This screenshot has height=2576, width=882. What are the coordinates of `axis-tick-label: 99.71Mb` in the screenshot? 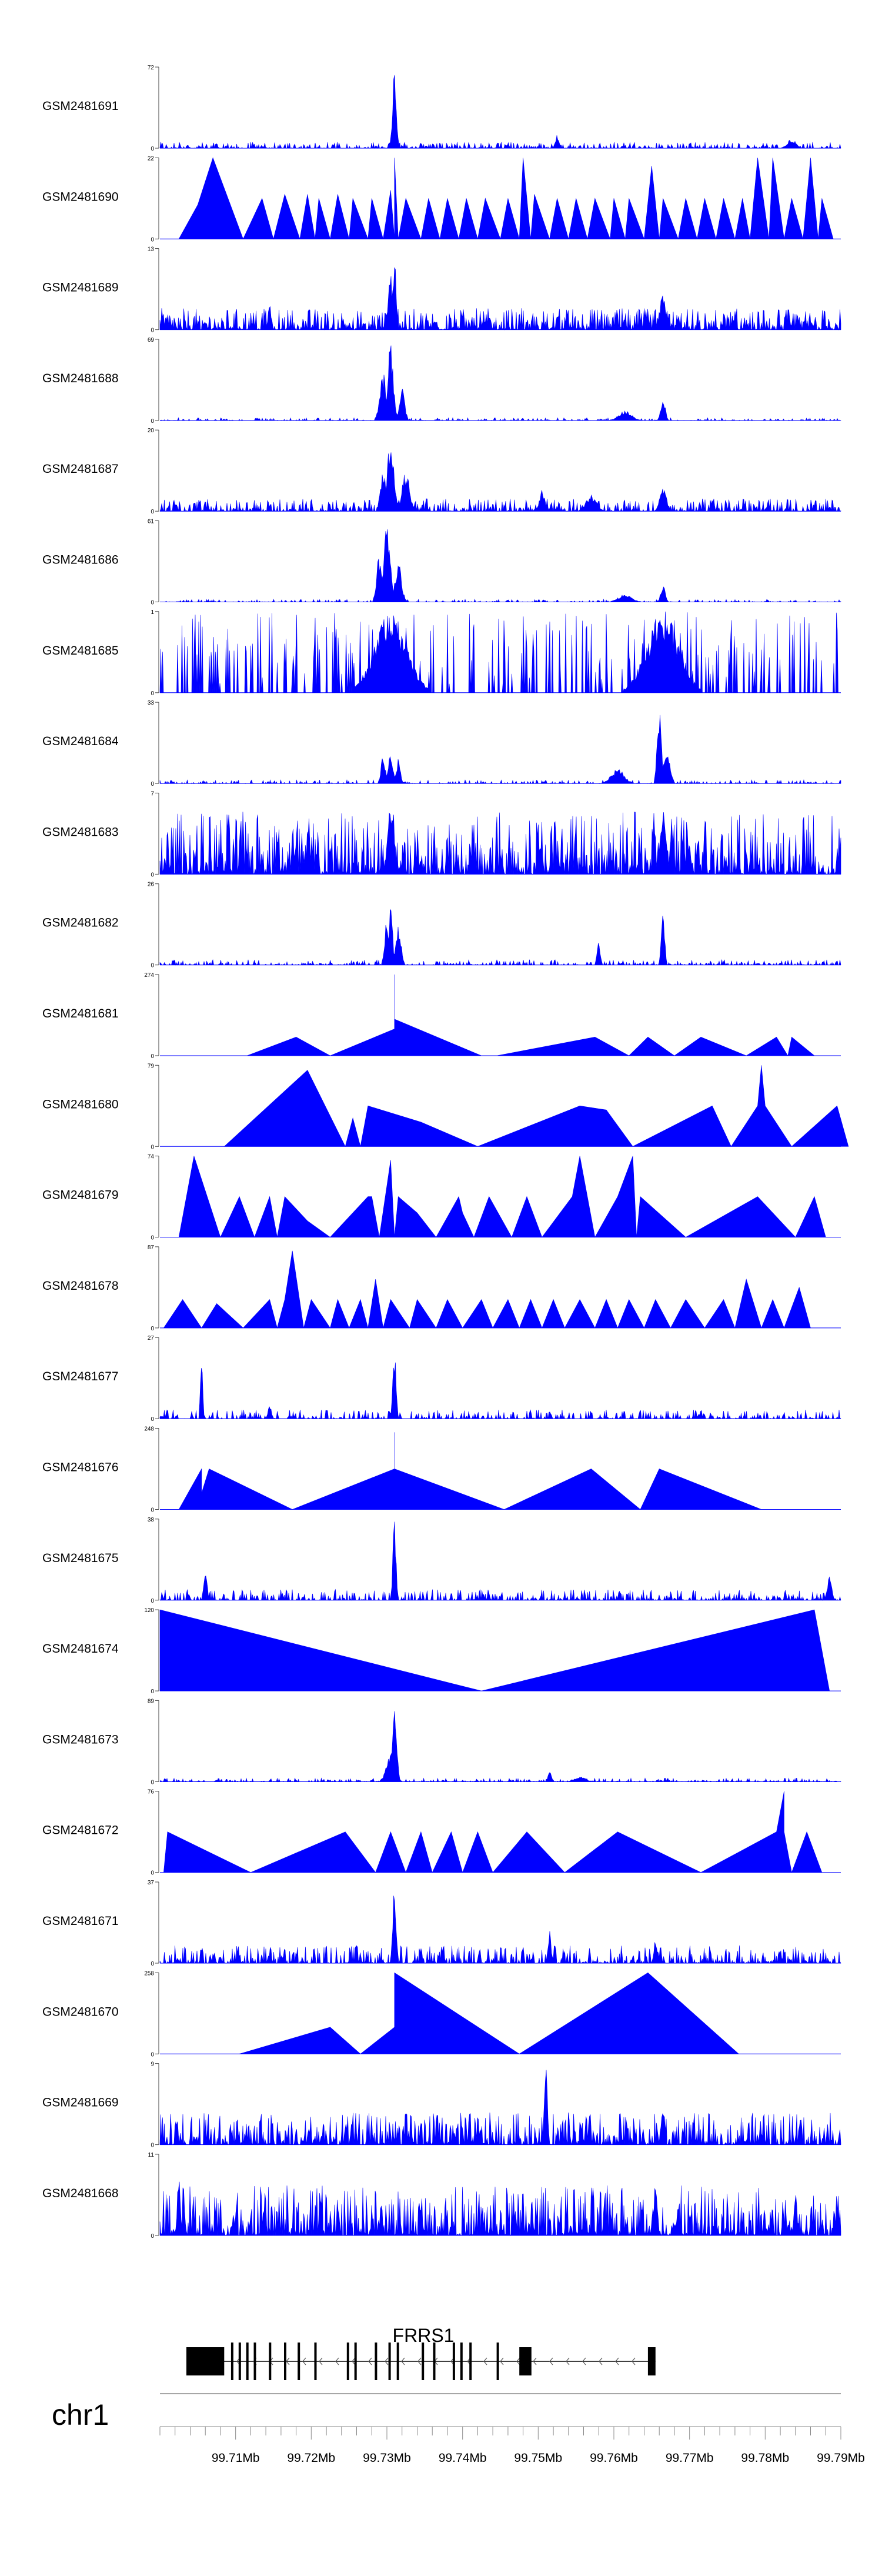 It's located at (236, 2458).